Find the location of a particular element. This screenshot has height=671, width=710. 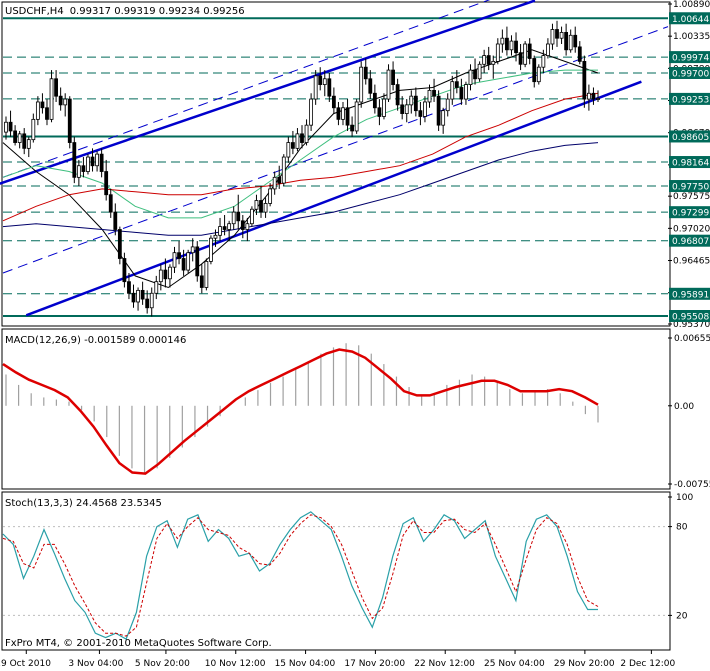

stoch-tick-label: 20 is located at coordinates (682, 616).